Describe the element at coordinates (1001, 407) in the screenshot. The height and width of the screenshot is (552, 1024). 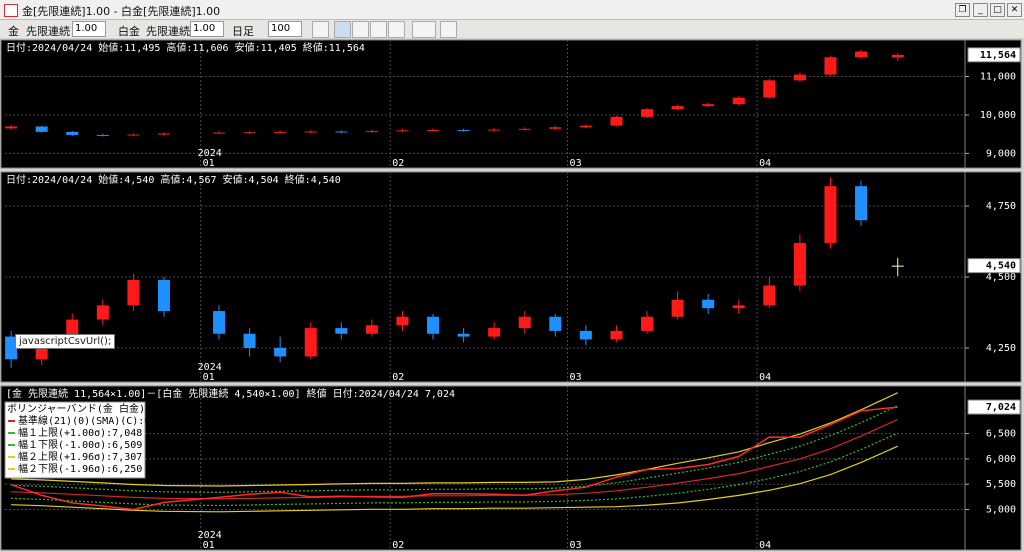
I see `current-value-label: 7,024` at that location.